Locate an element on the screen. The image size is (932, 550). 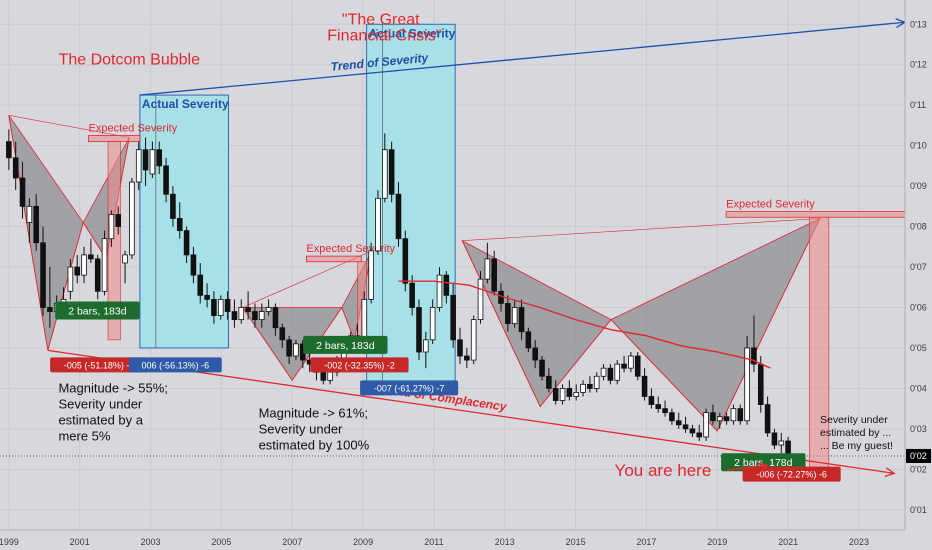
pct-change-label: -002 (-32.35%) -2 is located at coordinates (359, 365).